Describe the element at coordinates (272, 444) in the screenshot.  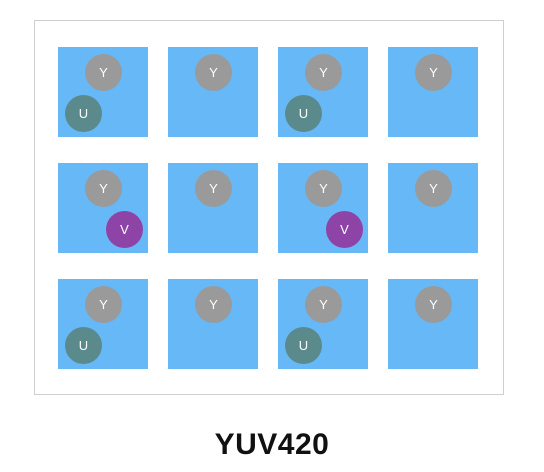
I see `diagram-caption: YUV420` at that location.